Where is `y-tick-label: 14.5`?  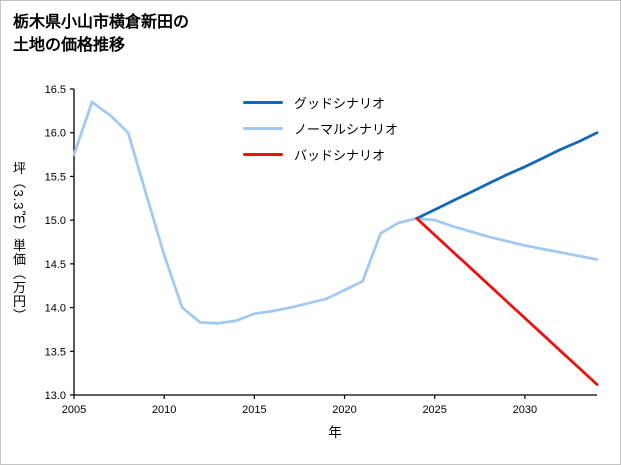
y-tick-label: 14.5 is located at coordinates (55, 265).